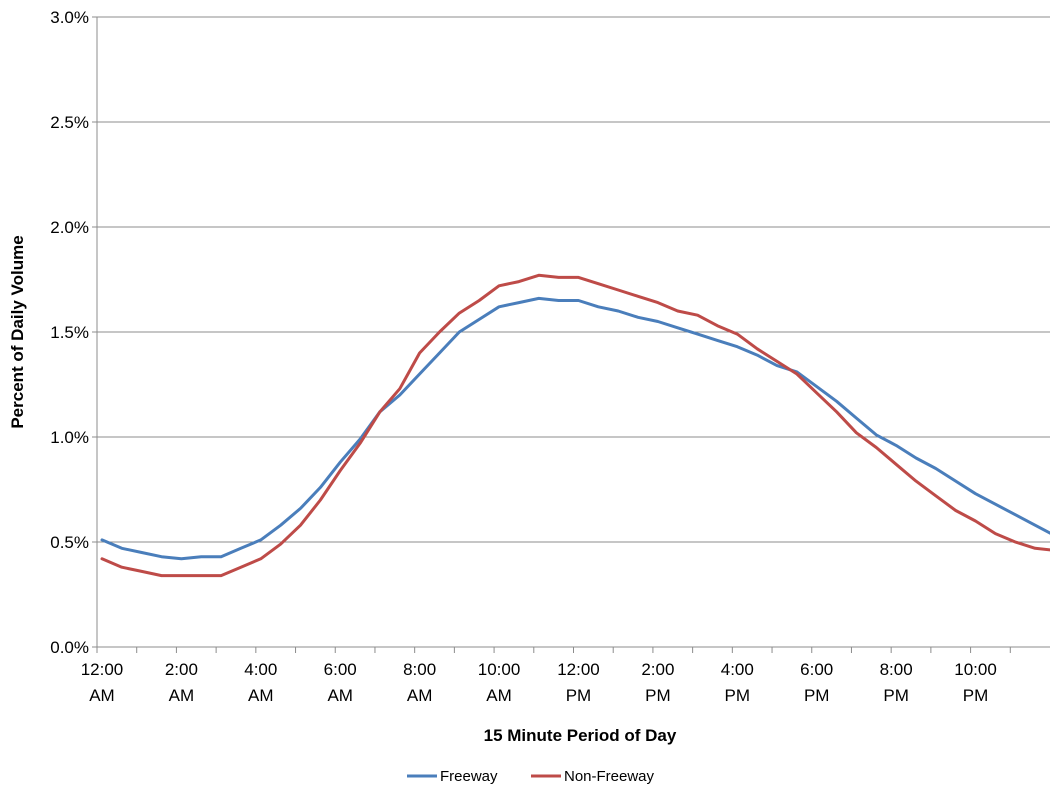 The image size is (1051, 791). I want to click on y-tick-label: 0.5%, so click(69, 542).